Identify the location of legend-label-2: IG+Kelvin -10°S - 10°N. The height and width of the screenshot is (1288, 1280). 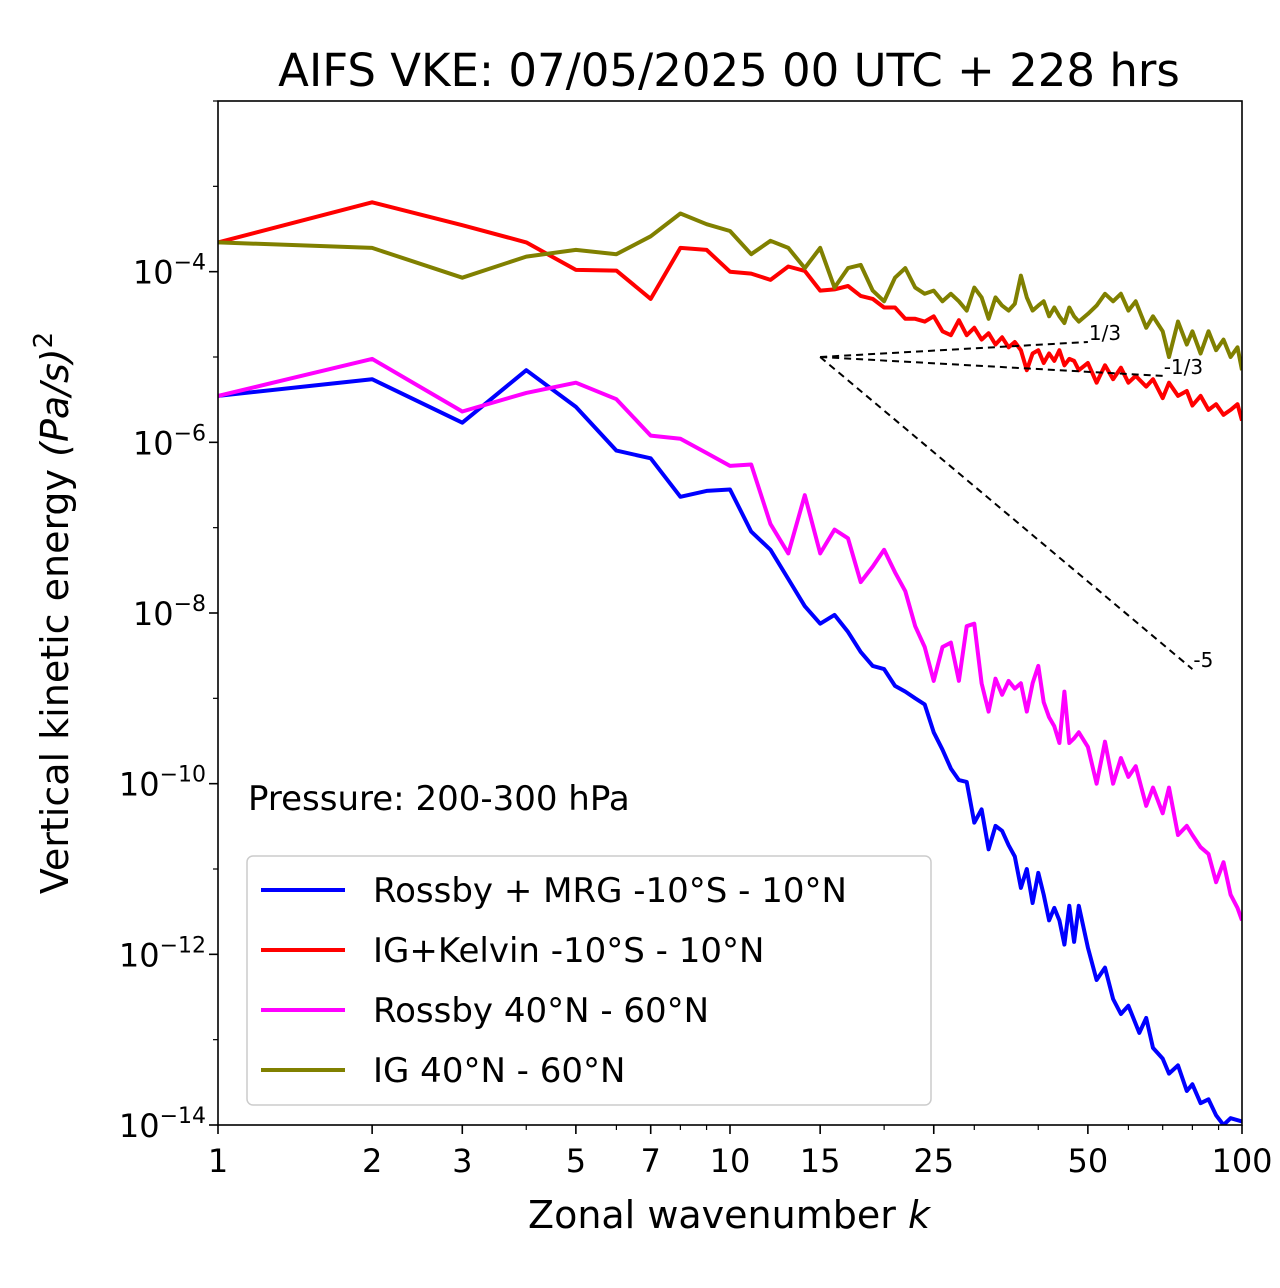
(568, 951).